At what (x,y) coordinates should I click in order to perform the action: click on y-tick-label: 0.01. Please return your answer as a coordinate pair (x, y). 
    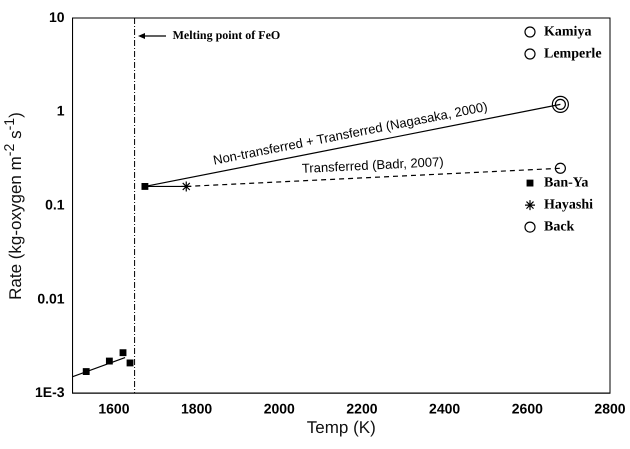
    Looking at the image, I should click on (51, 298).